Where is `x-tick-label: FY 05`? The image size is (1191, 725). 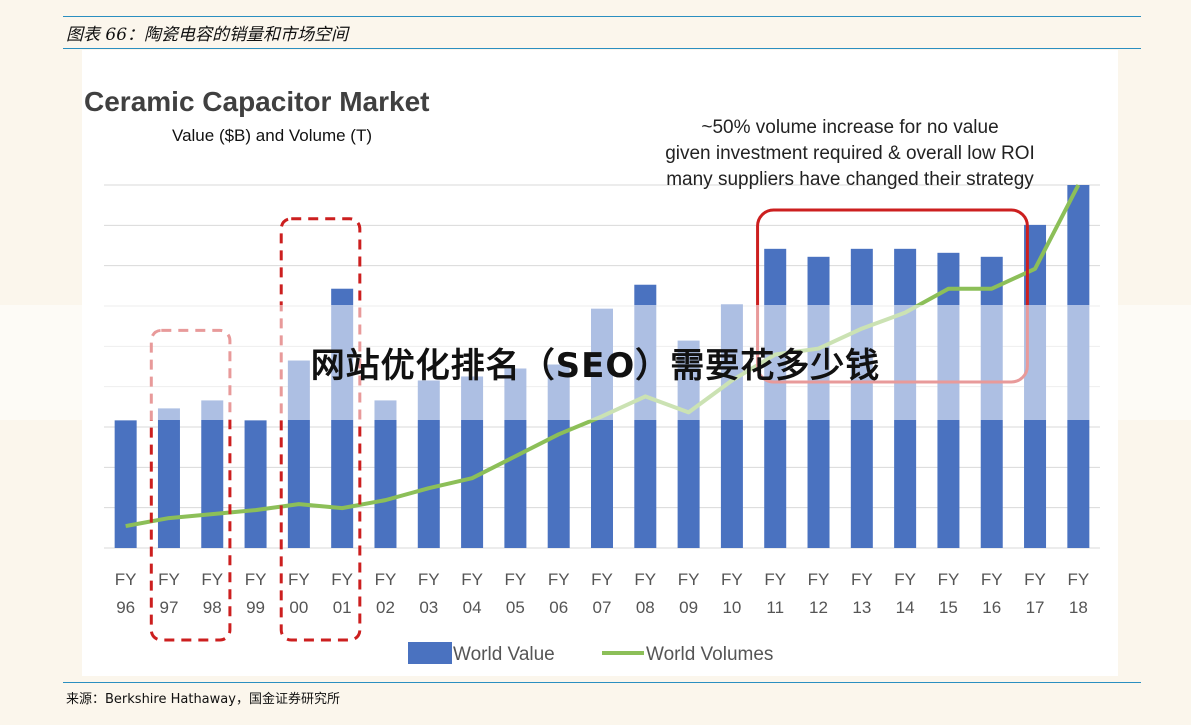 x-tick-label: FY 05 is located at coordinates (516, 593).